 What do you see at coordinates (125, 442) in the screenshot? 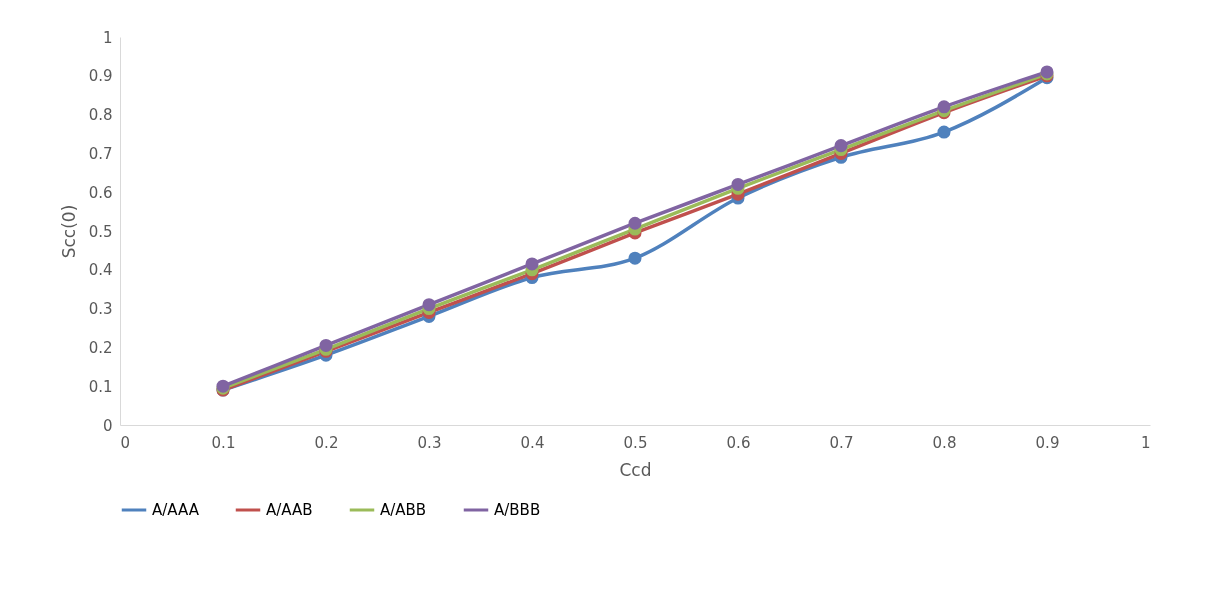
I see `x-tick-label: 0` at bounding box center [125, 442].